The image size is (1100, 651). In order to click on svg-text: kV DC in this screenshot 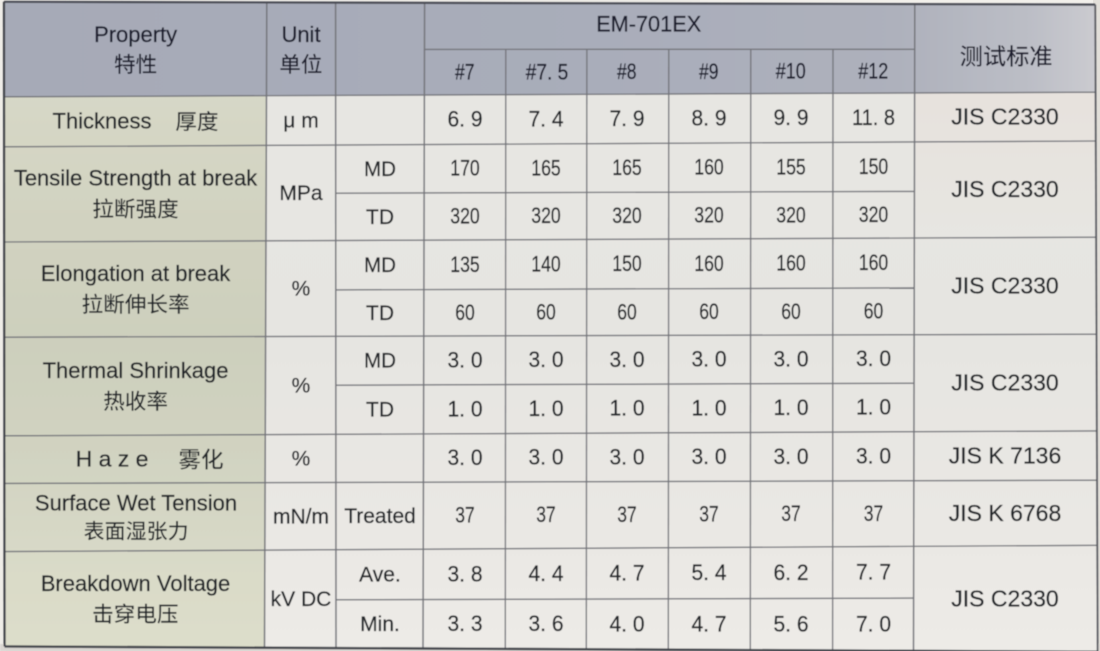, I will do `click(301, 599)`.